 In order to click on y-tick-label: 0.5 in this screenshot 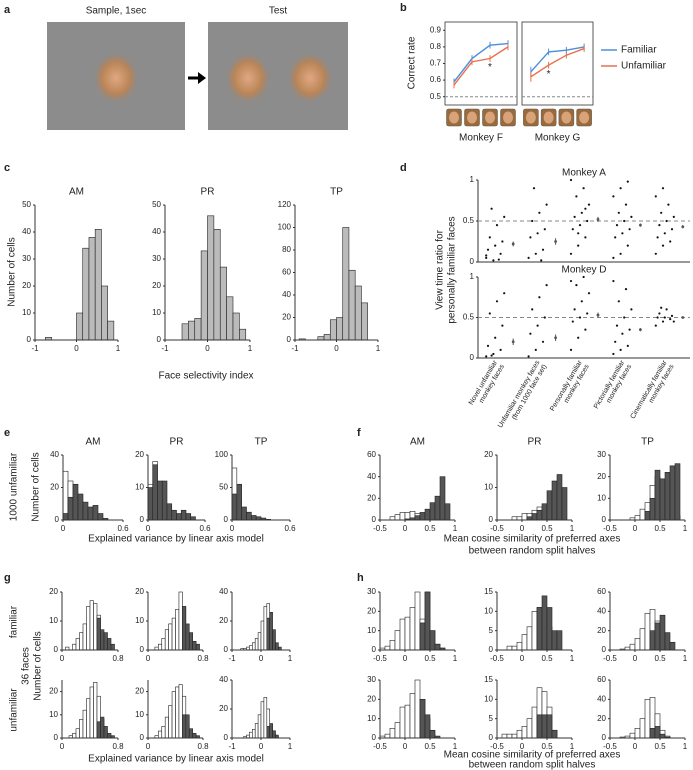, I will do `click(469, 220)`.